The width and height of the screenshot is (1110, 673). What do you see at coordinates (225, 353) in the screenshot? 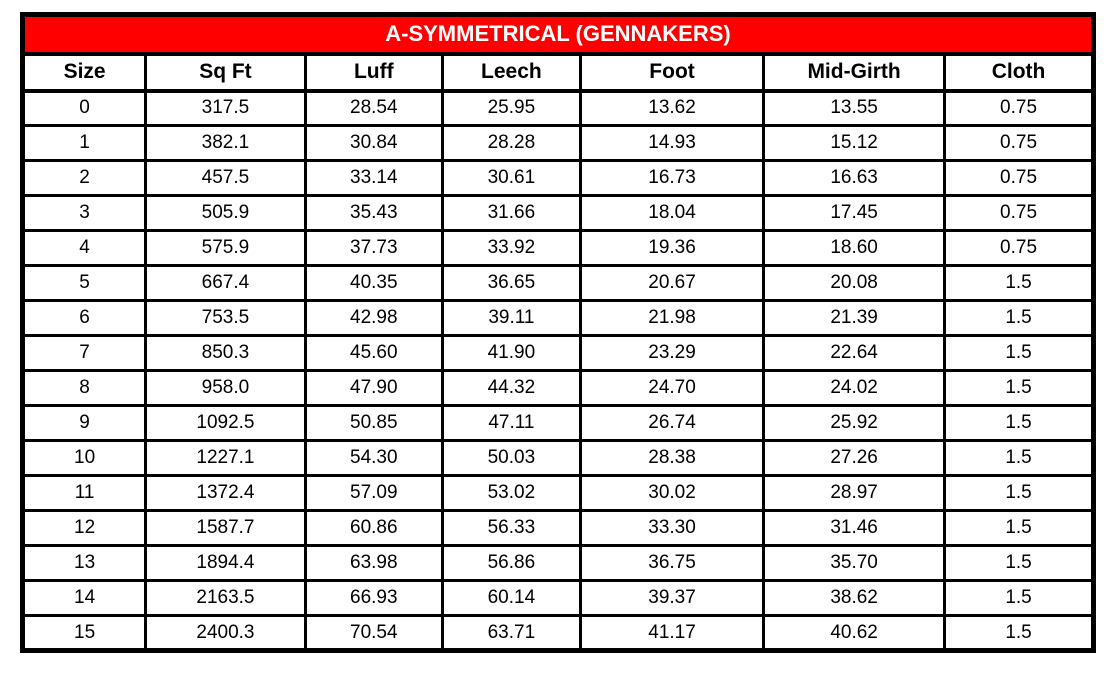
I see `table-cell: 850.3` at bounding box center [225, 353].